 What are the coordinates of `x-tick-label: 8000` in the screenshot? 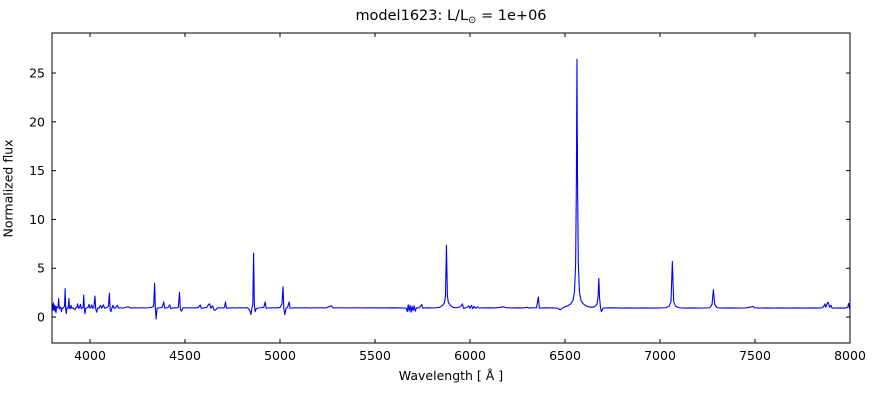 It's located at (850, 355).